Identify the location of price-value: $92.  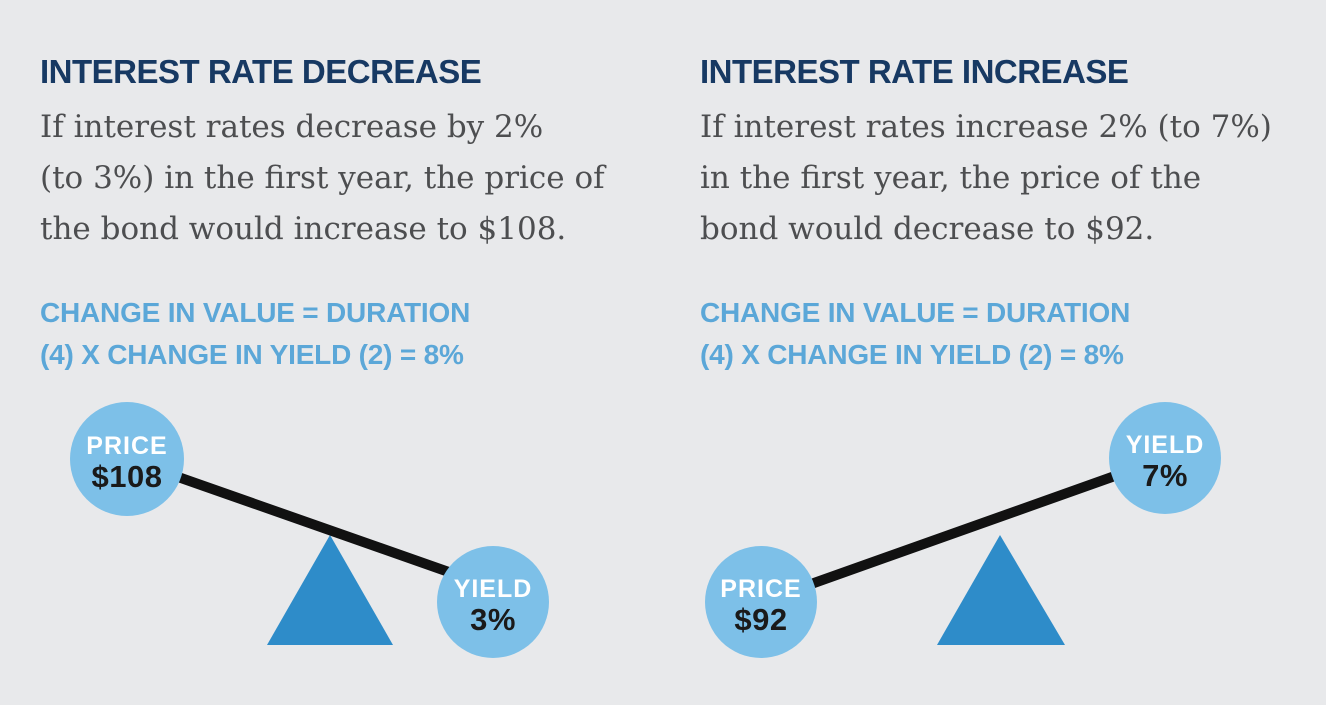
(760, 619).